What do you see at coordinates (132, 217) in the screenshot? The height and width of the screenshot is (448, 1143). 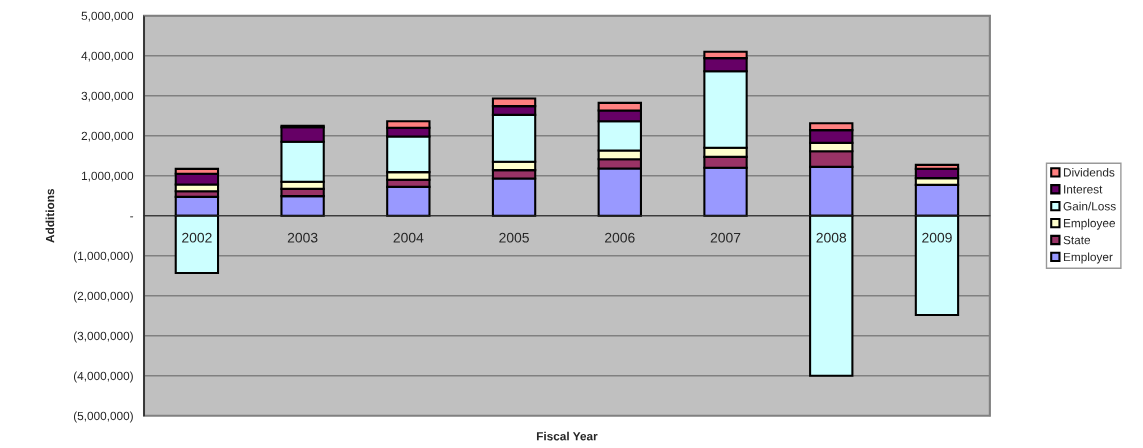 I see `y-tick-label: -` at bounding box center [132, 217].